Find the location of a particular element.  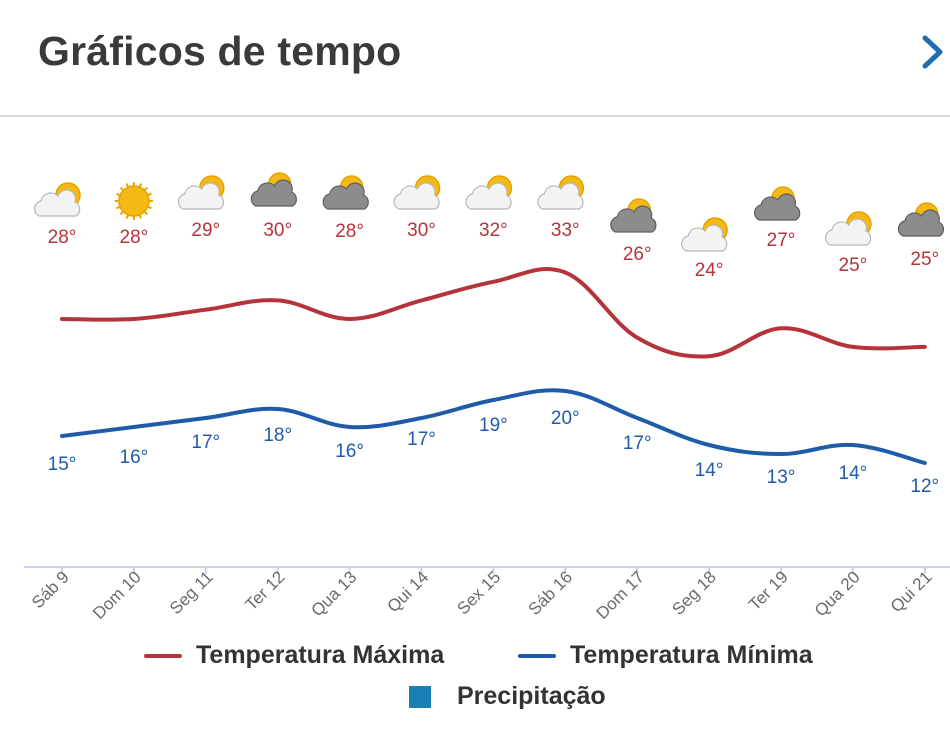

legend-item-min: Temperatura Mínima is located at coordinates (665, 655).